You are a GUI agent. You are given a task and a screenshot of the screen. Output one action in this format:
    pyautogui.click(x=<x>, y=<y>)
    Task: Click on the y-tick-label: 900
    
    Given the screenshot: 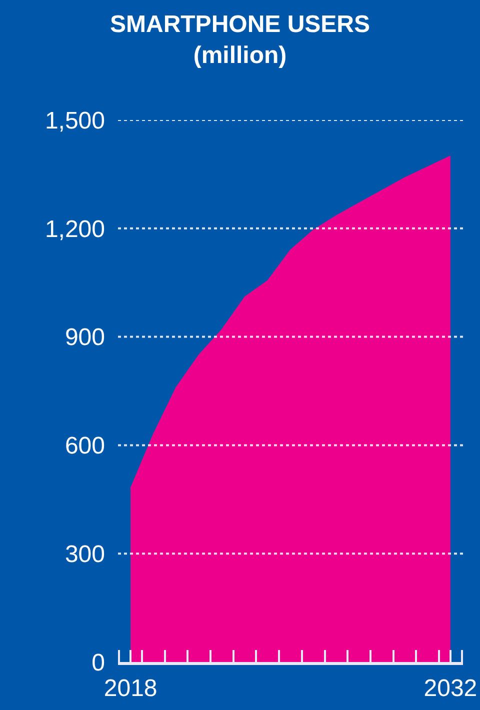 What is the action you would take?
    pyautogui.click(x=84, y=338)
    